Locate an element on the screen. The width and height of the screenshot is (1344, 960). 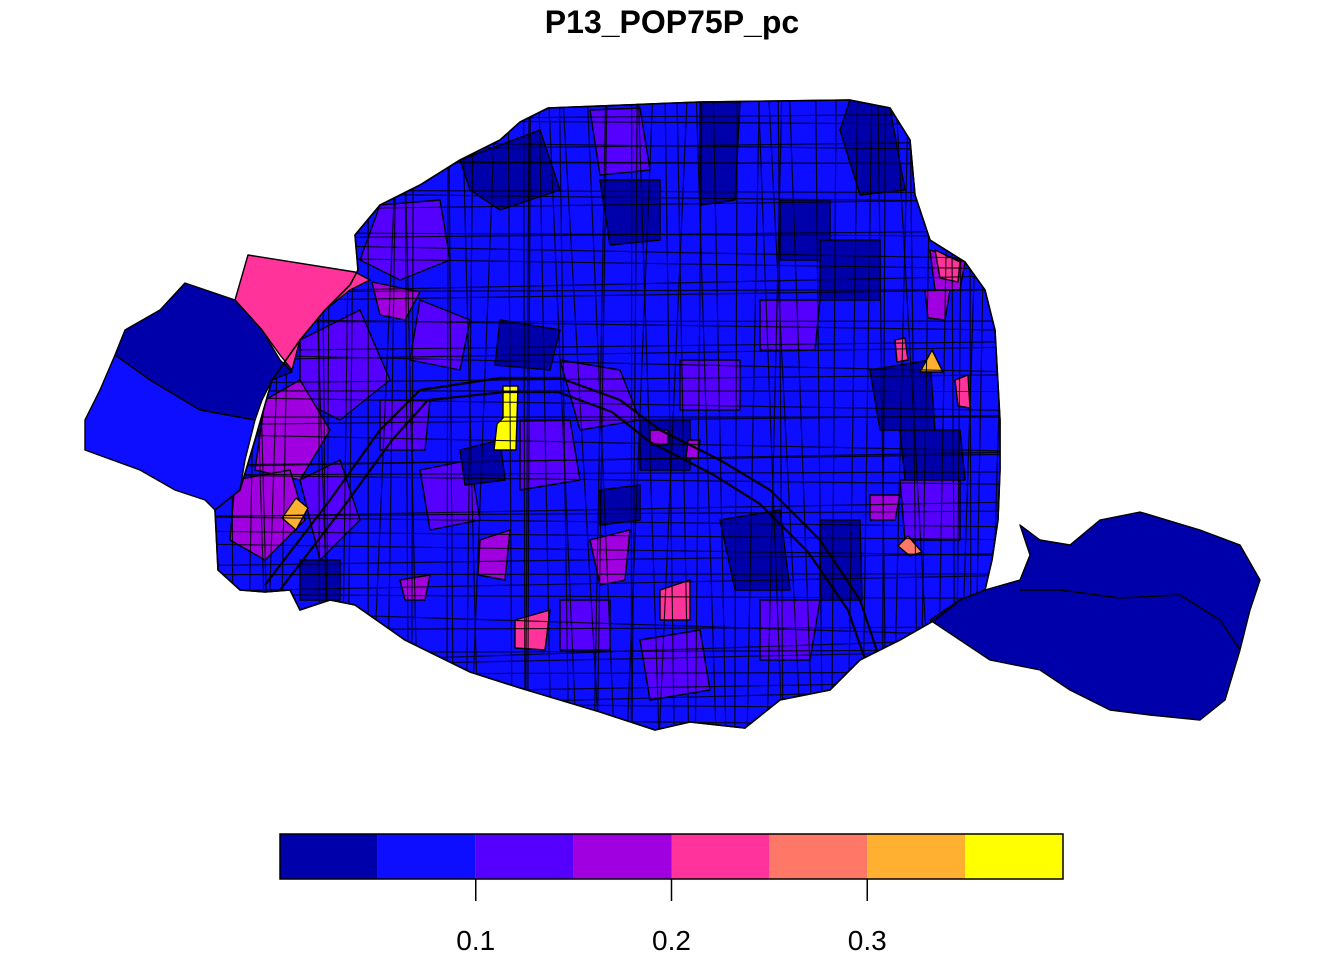
tick-label: 0.2 is located at coordinates (671, 940).